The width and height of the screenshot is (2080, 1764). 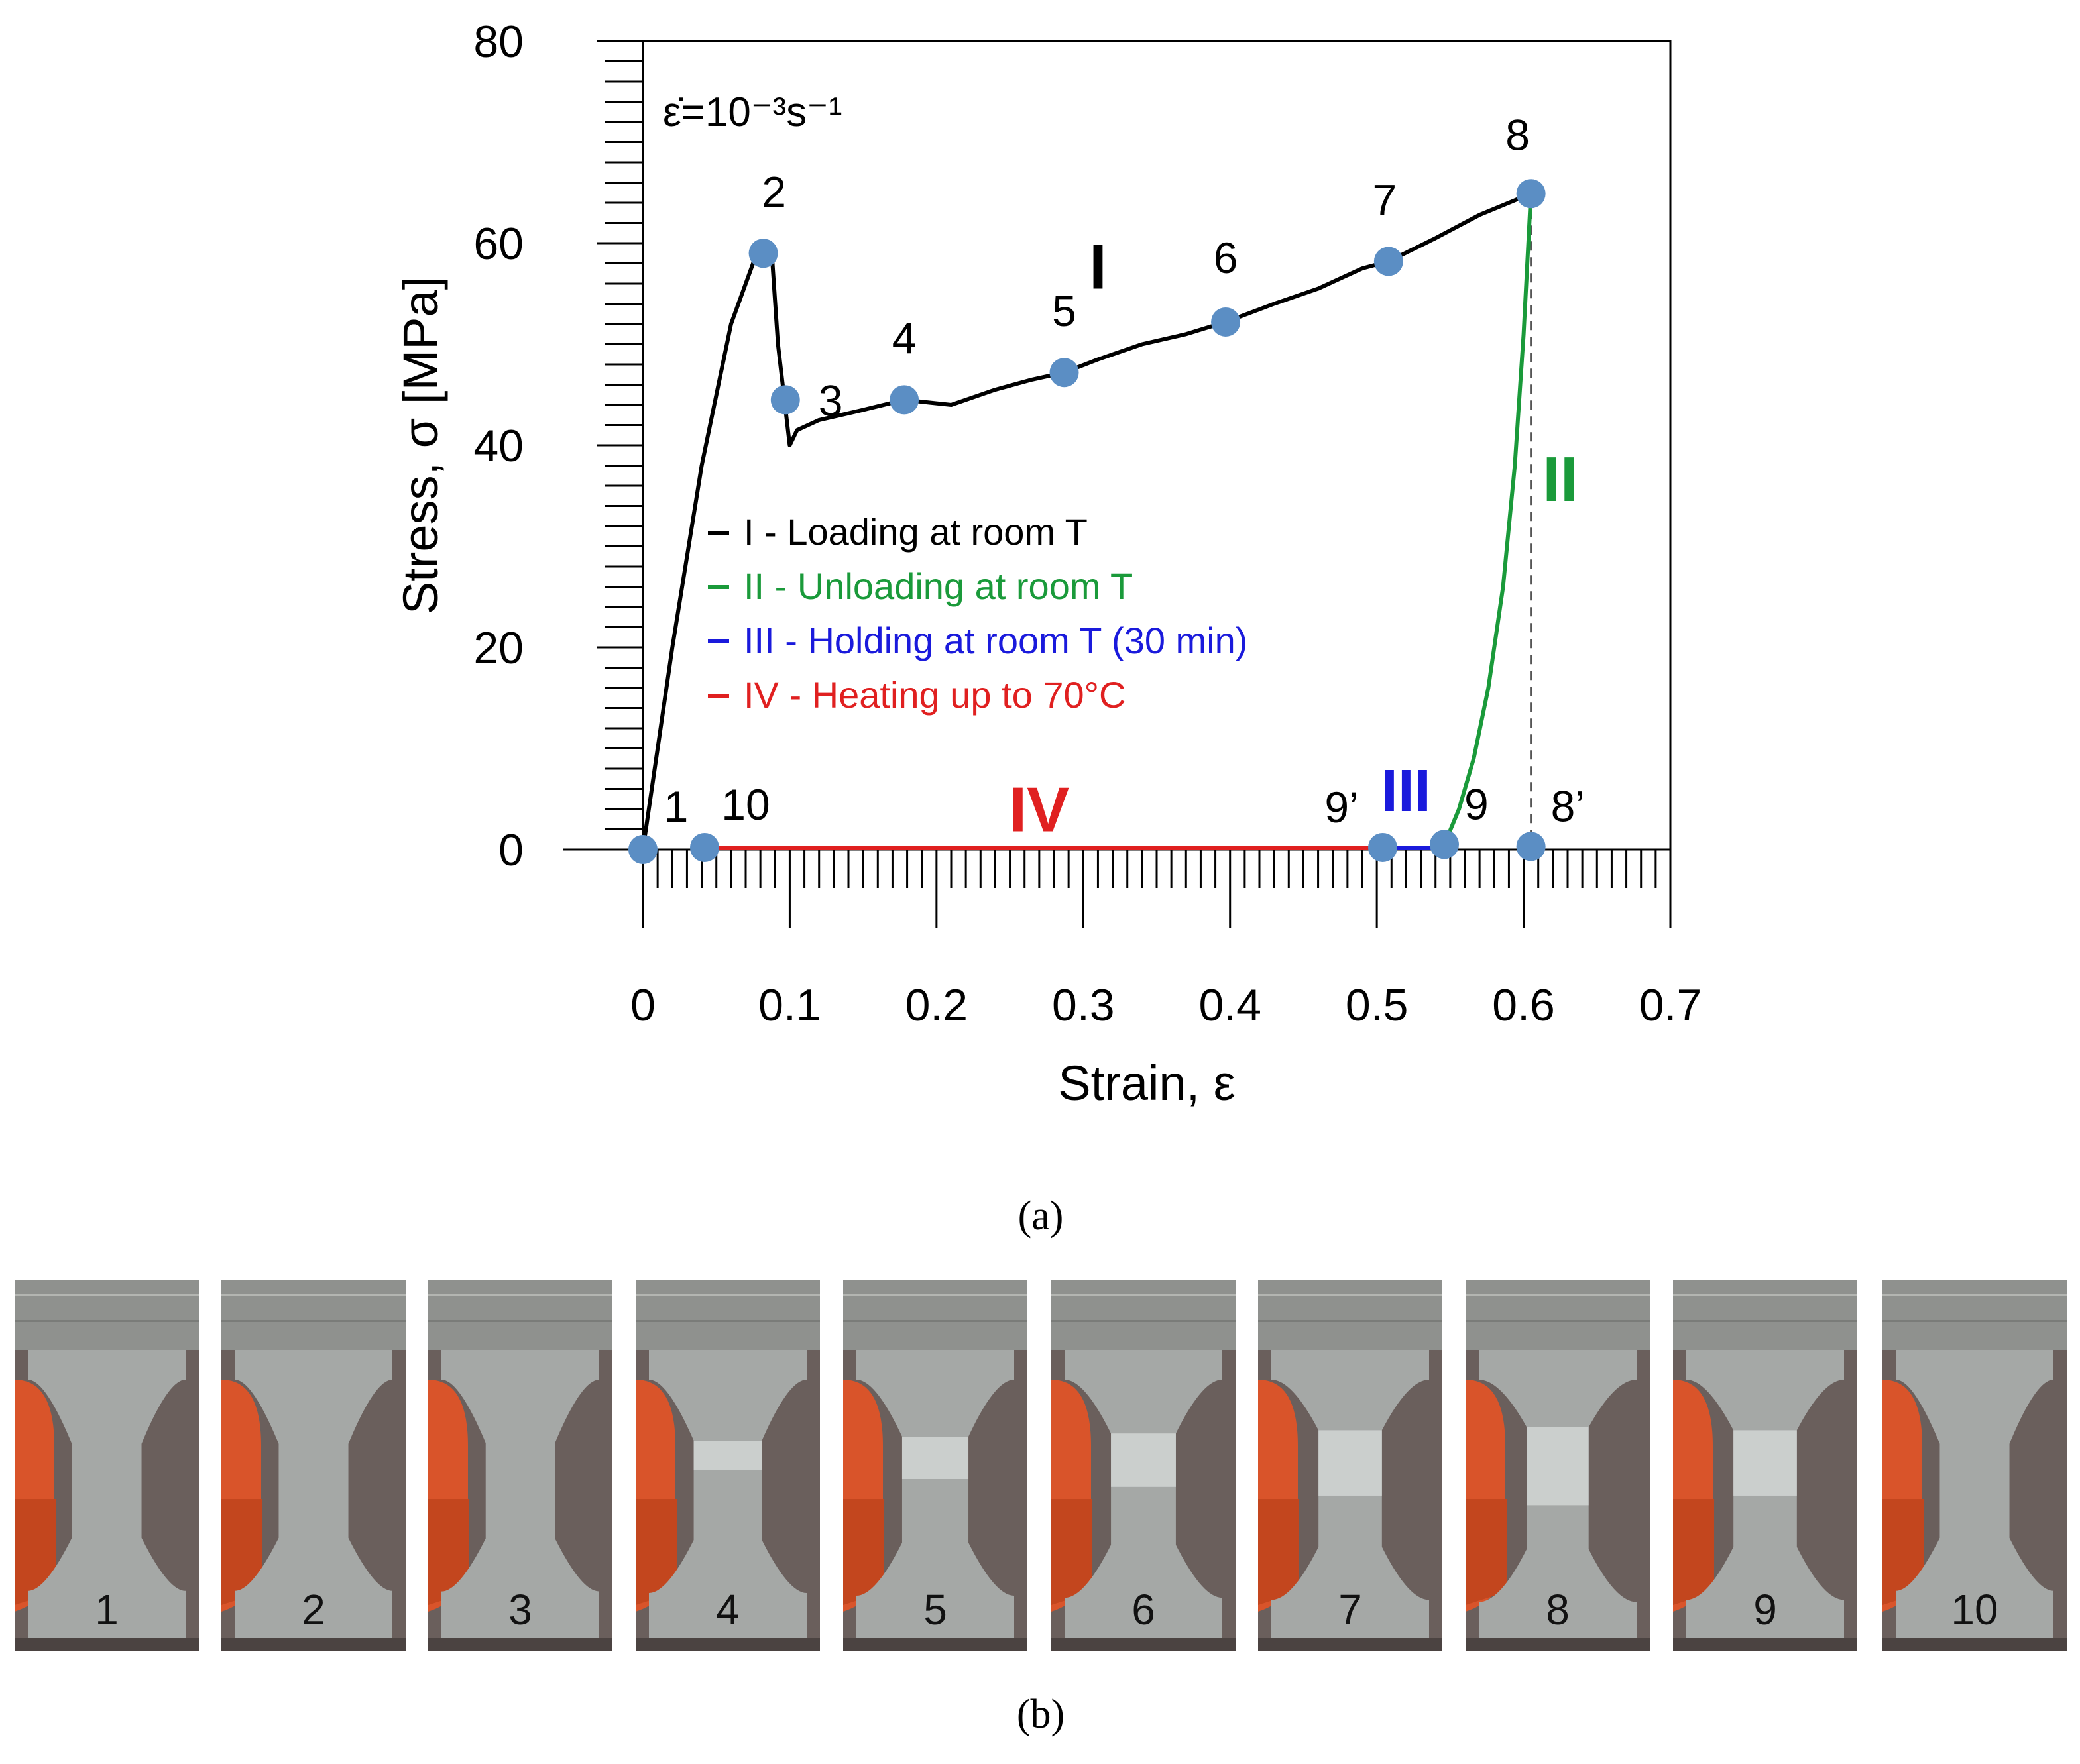 What do you see at coordinates (498, 648) in the screenshot?
I see `y-tick-label: 20` at bounding box center [498, 648].